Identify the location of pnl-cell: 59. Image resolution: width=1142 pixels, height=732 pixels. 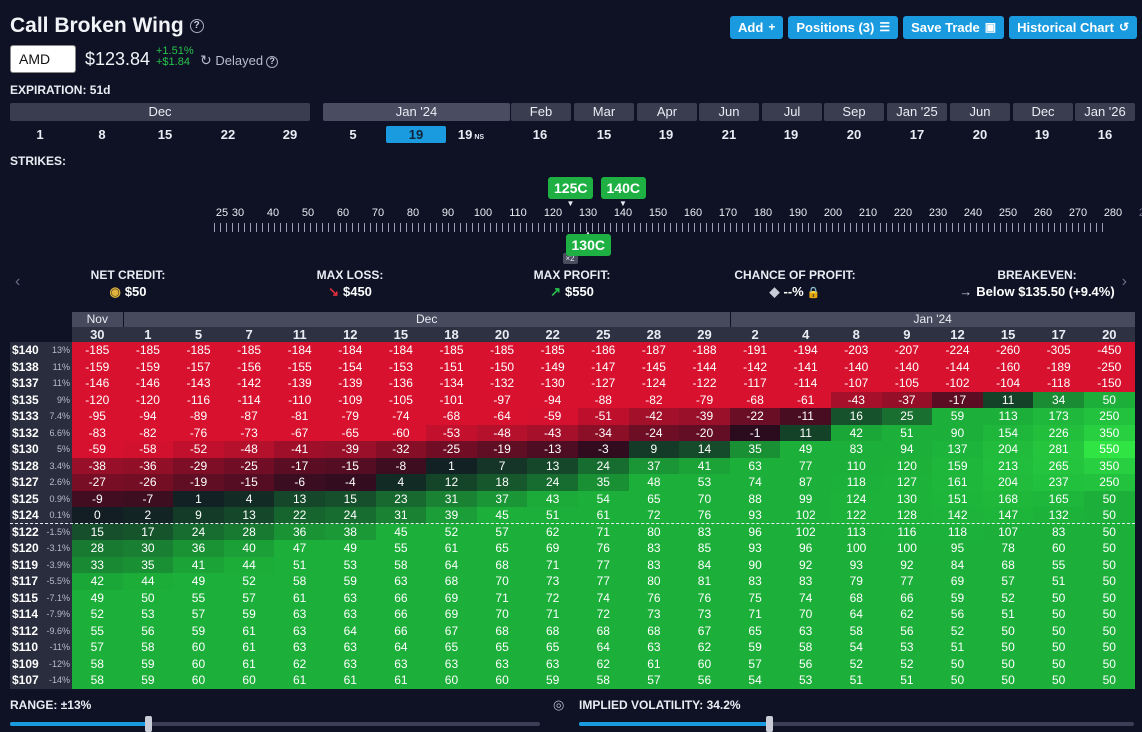
(552, 680).